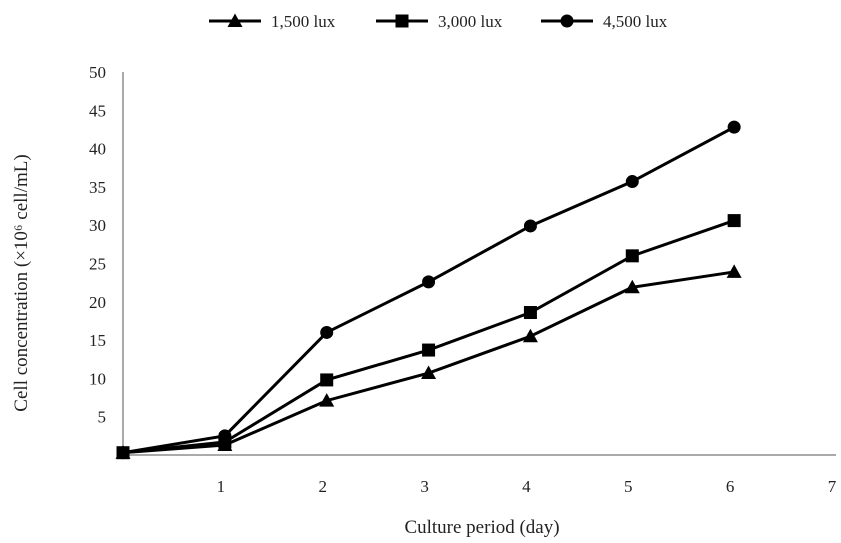 The width and height of the screenshot is (841, 543). Describe the element at coordinates (97, 264) in the screenshot. I see `y-tick-label: 25` at that location.